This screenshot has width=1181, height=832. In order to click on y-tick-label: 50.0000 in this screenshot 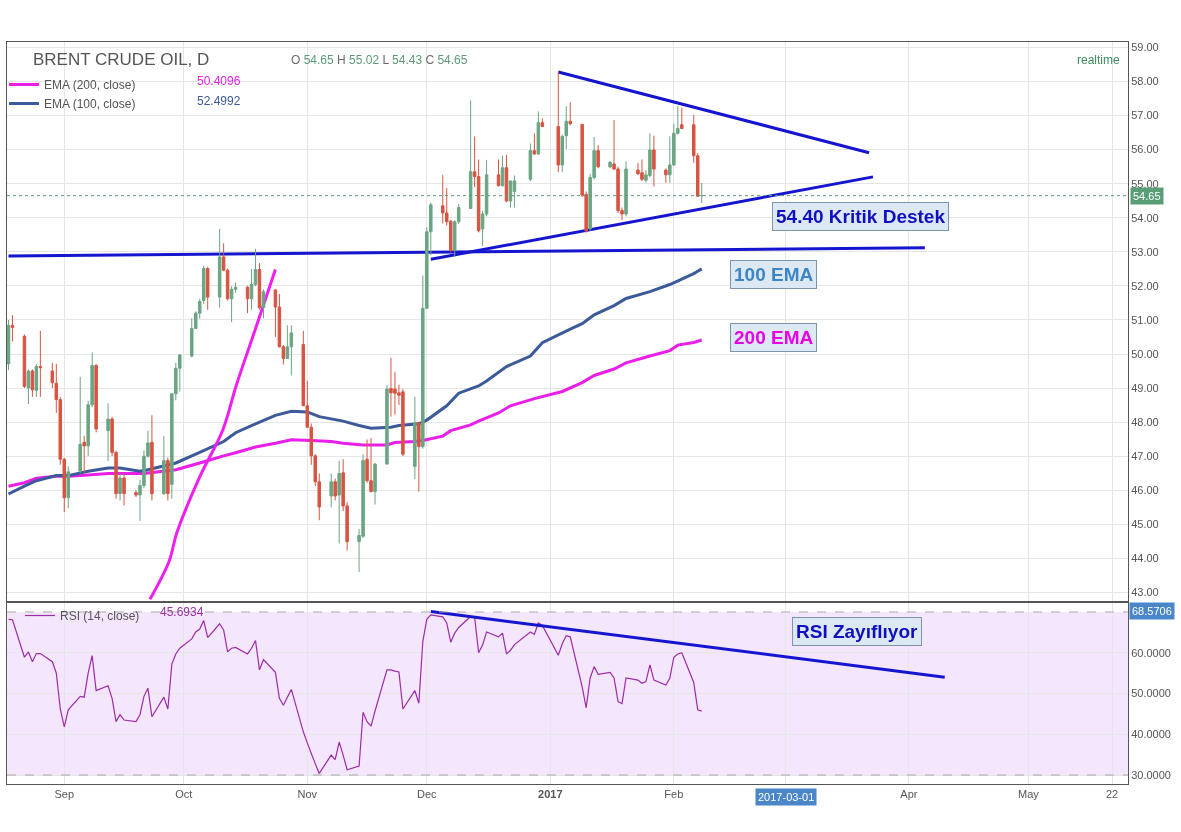, I will do `click(1151, 693)`.